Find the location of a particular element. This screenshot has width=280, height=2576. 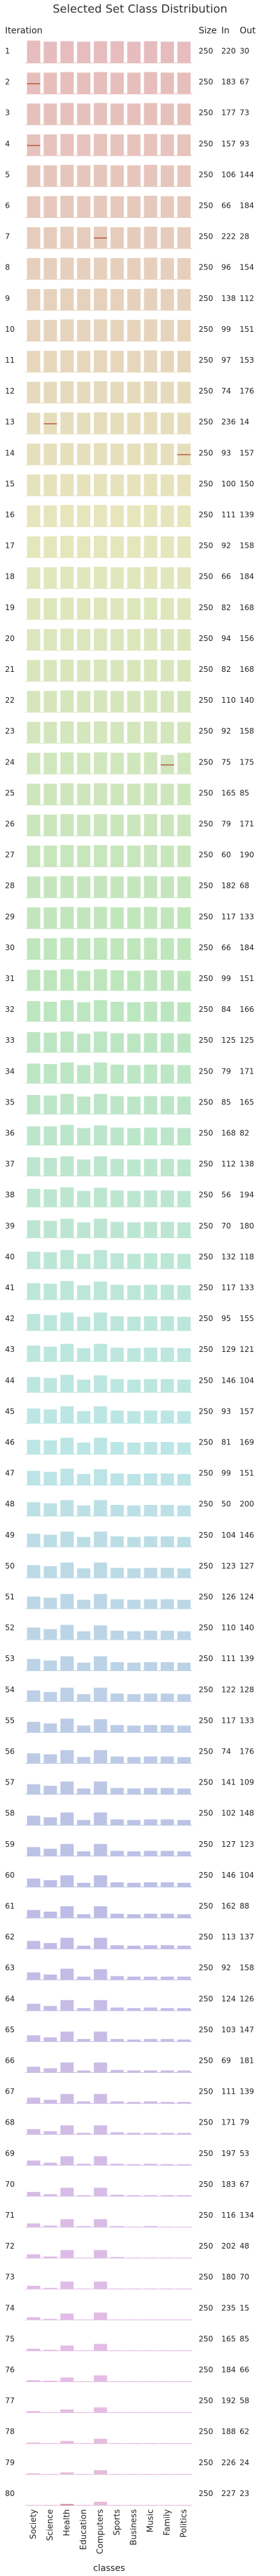

iteration-row-7: 7 250 222 28 is located at coordinates (127, 238).